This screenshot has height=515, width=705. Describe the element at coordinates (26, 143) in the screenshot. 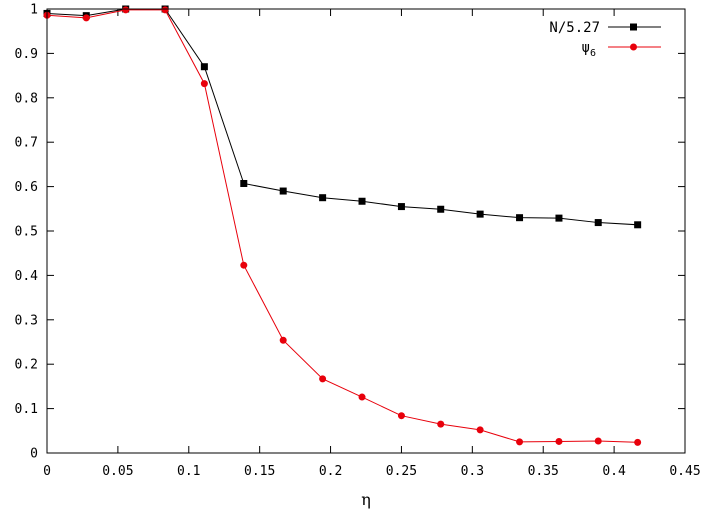

I see `y-tick-label: 0.7` at that location.